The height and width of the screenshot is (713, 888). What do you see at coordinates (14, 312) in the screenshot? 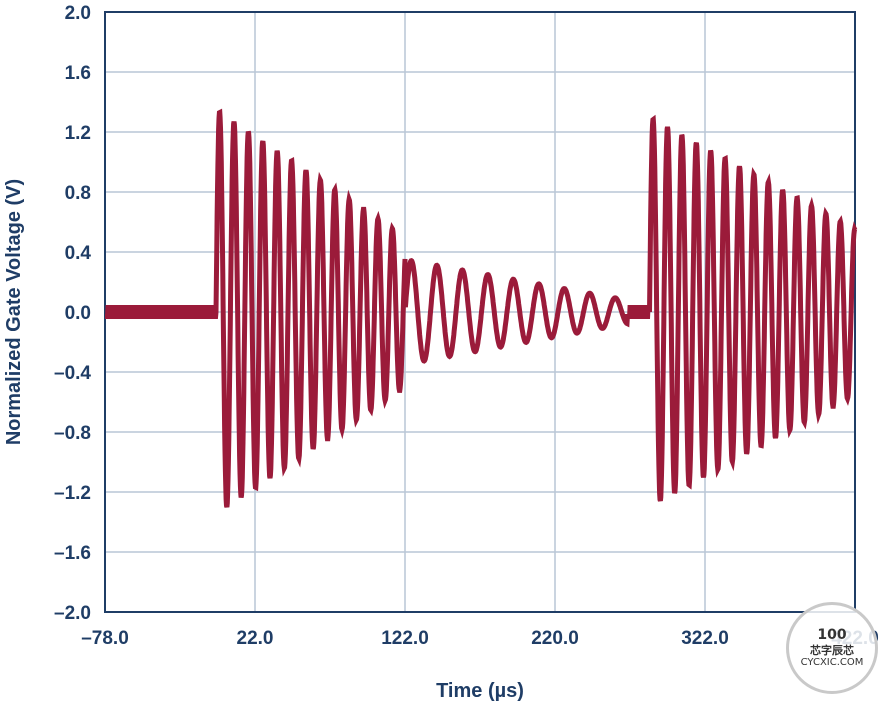
I see `y-axis-label: Normalized Gate Voltage (V)` at bounding box center [14, 312].